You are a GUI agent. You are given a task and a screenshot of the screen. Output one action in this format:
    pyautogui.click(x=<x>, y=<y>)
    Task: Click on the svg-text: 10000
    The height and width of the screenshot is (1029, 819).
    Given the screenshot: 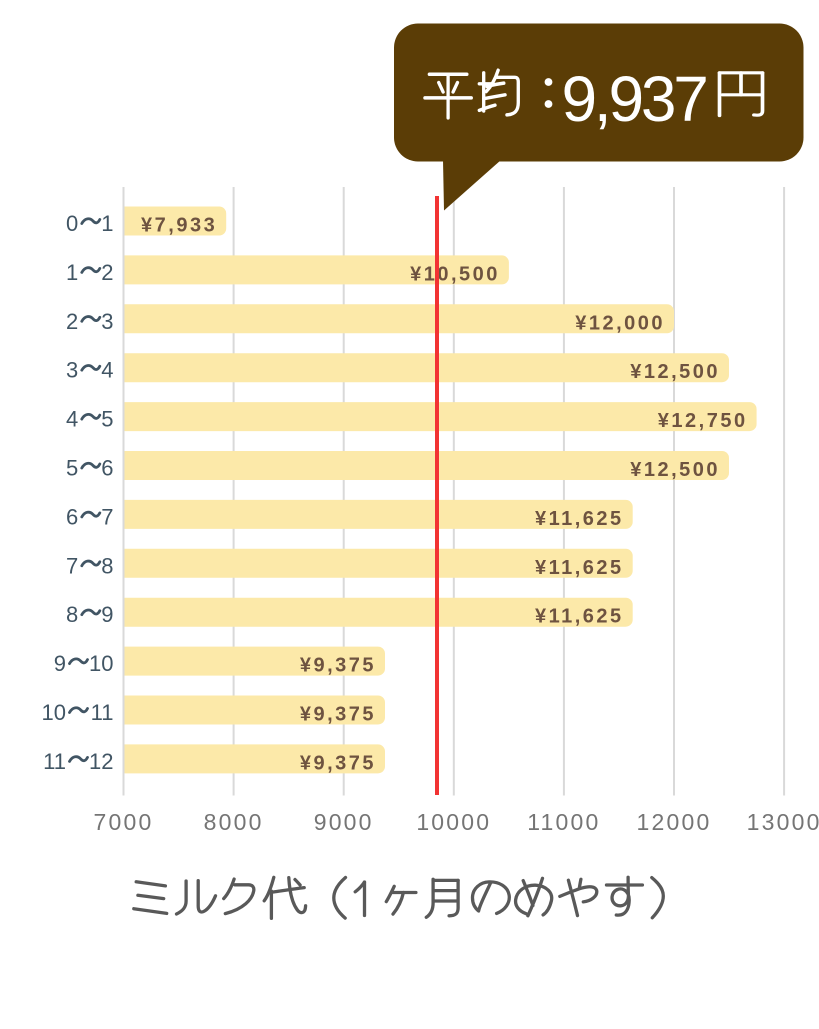 What is the action you would take?
    pyautogui.click(x=453, y=822)
    